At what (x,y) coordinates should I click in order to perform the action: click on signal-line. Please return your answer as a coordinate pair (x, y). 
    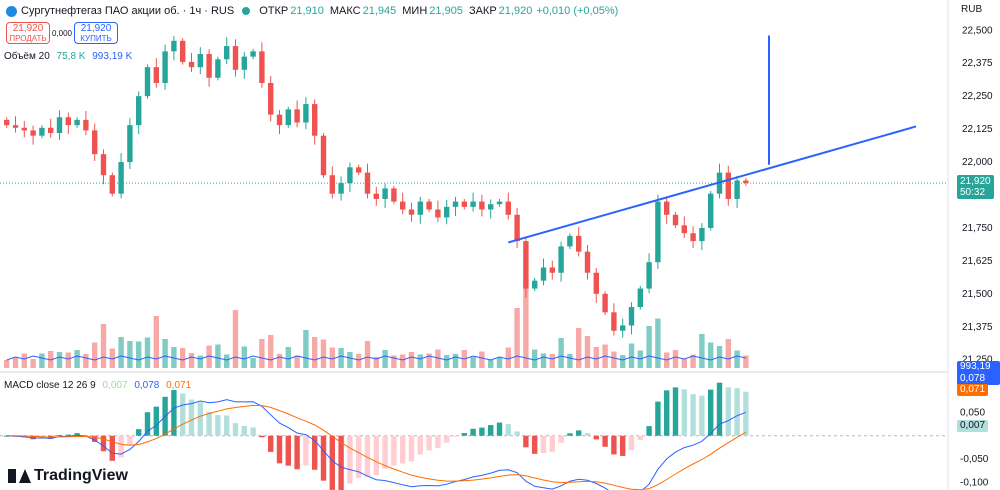
    Looking at the image, I should click on (376, 447).